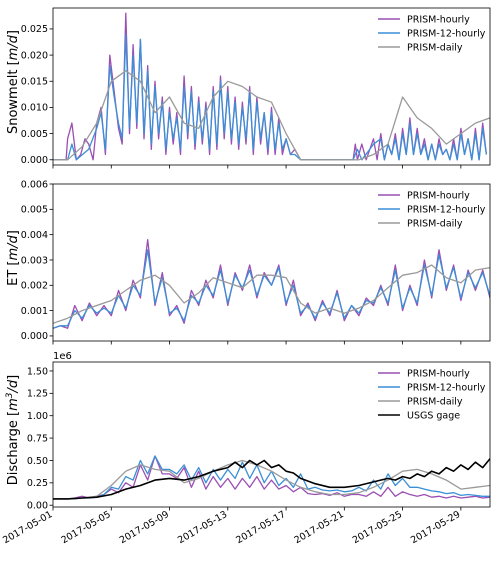  Describe the element at coordinates (13, 258) in the screenshot. I see `et-y-axis-label: ET [m/d]` at that location.